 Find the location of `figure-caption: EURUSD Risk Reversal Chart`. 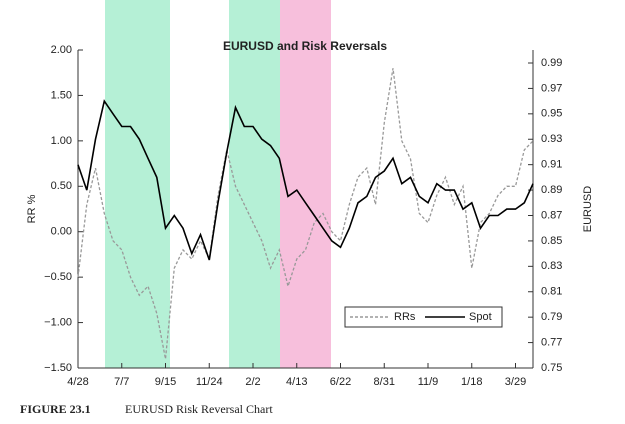

figure-caption: EURUSD Risk Reversal Chart is located at coordinates (199, 409).